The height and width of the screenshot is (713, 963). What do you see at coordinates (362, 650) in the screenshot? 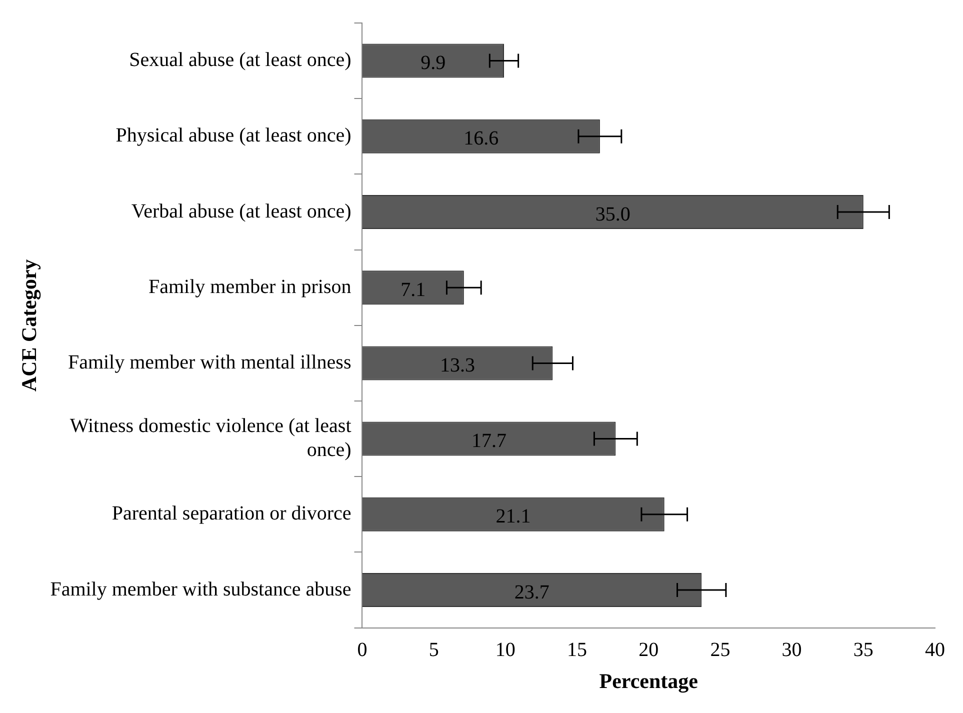
I see `x-tick-label: 0` at bounding box center [362, 650].